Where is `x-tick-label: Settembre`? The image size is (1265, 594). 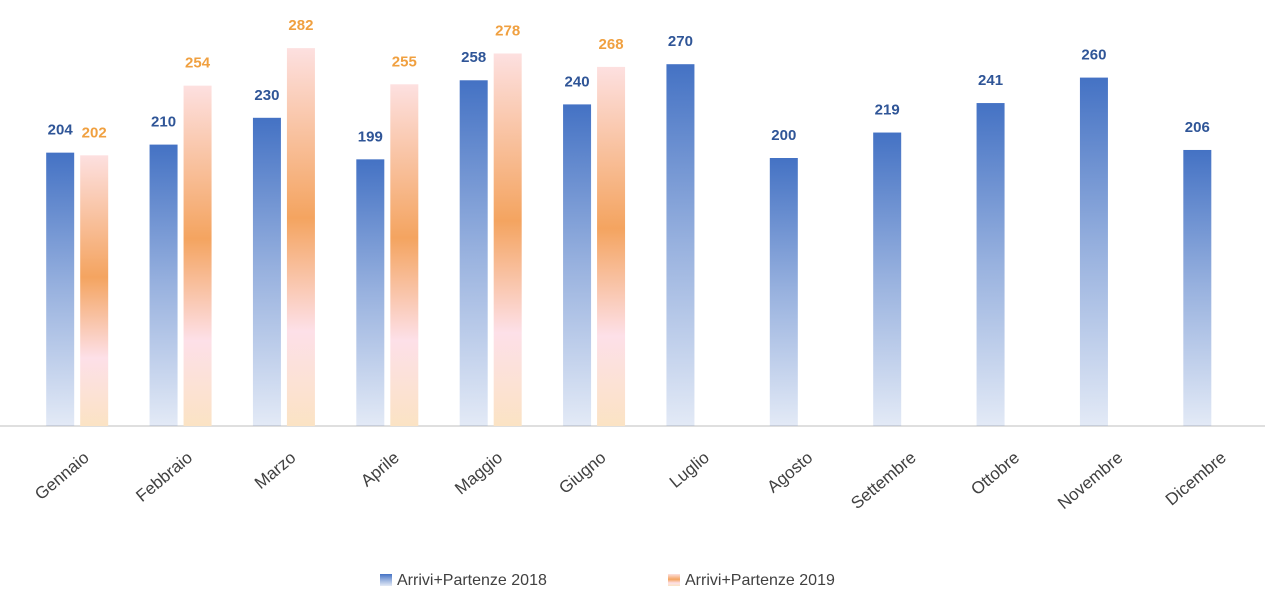 x-tick-label: Settembre is located at coordinates (883, 480).